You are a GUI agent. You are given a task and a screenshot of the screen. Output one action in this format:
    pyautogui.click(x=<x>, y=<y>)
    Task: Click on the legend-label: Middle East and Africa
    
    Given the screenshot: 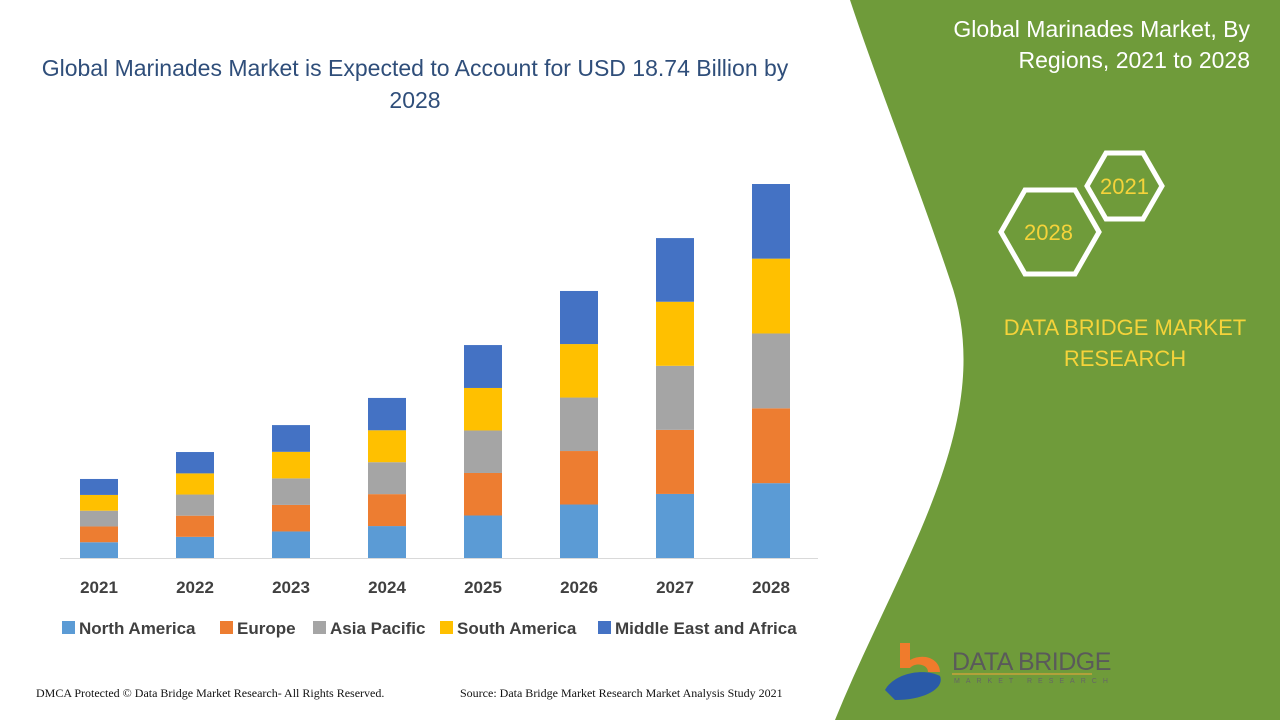 What is the action you would take?
    pyautogui.click(x=706, y=628)
    